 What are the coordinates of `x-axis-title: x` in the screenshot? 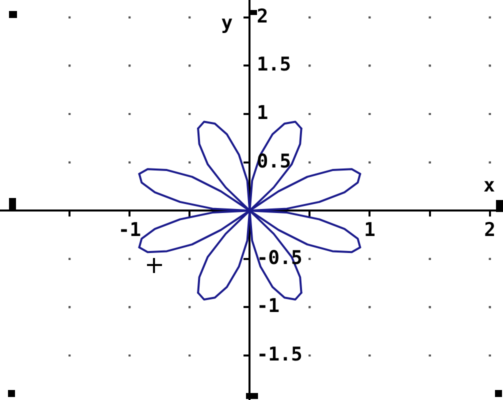 It's located at (489, 185).